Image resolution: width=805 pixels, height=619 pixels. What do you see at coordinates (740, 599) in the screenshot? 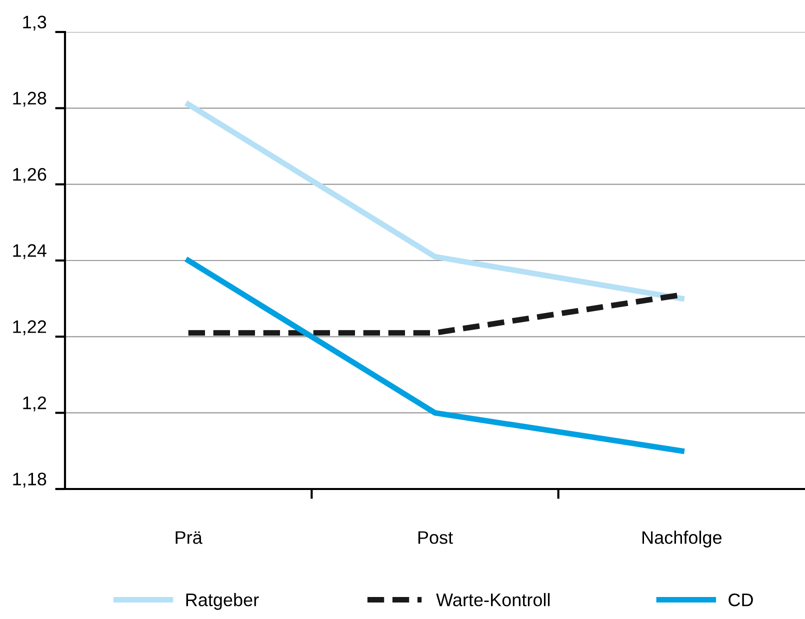
I see `legend-label: CD` at bounding box center [740, 599].